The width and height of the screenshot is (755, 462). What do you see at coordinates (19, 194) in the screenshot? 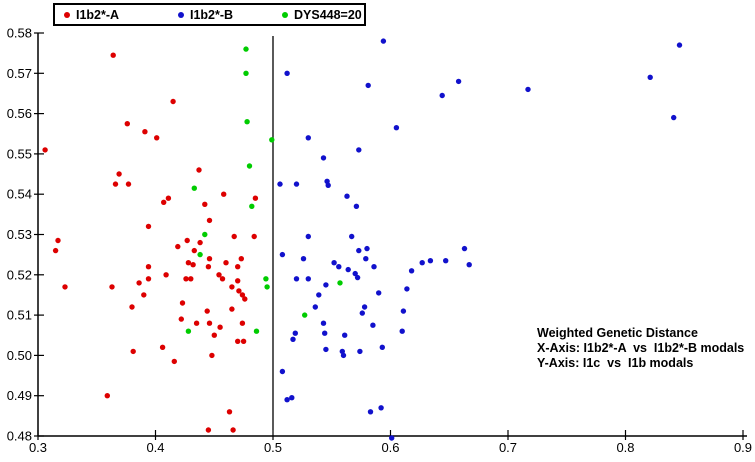
I see `y-tick-label: 0.54` at bounding box center [19, 194].